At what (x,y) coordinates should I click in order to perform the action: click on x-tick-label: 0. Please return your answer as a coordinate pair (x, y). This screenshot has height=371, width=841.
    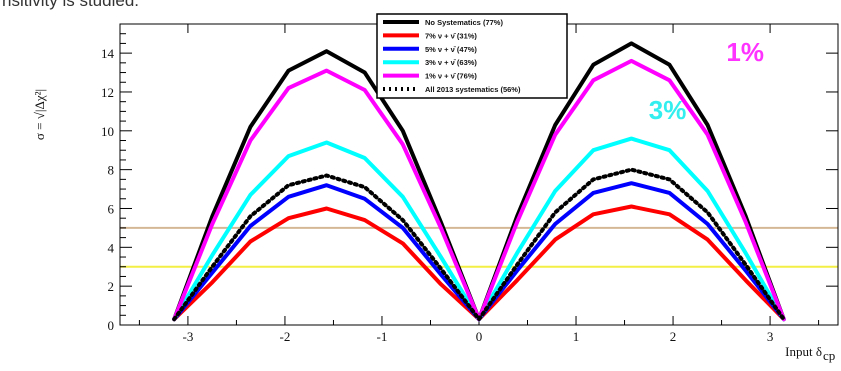
    Looking at the image, I should click on (479, 336).